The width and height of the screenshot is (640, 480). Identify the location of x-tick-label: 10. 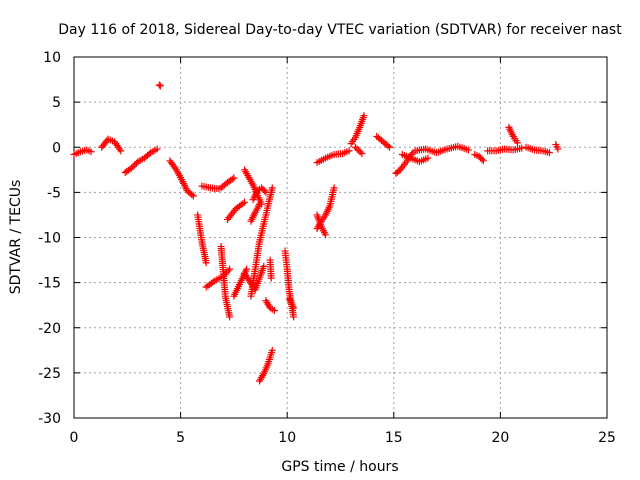
(287, 438).